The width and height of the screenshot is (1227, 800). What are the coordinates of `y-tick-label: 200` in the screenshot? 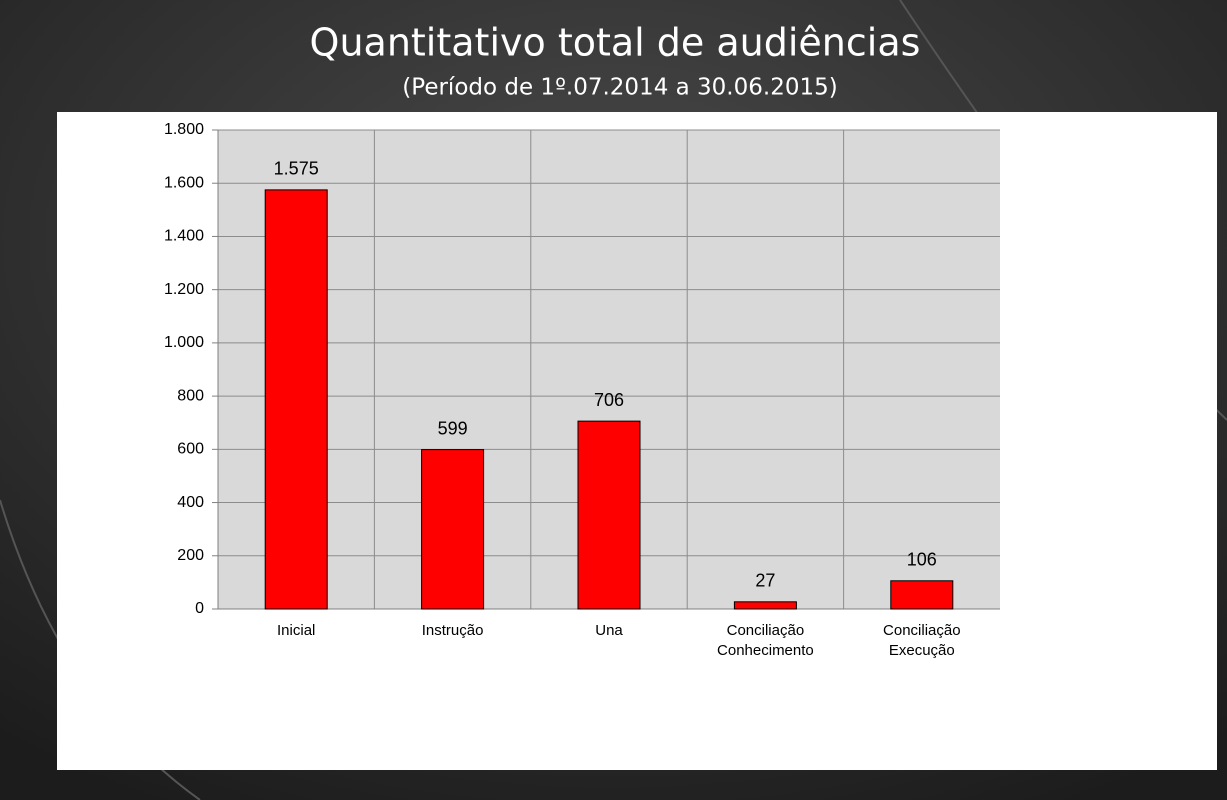 It's located at (190, 555).